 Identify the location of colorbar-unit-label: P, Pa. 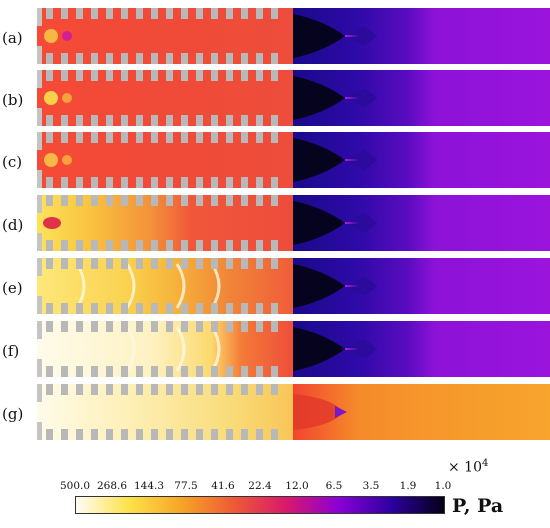
(478, 506).